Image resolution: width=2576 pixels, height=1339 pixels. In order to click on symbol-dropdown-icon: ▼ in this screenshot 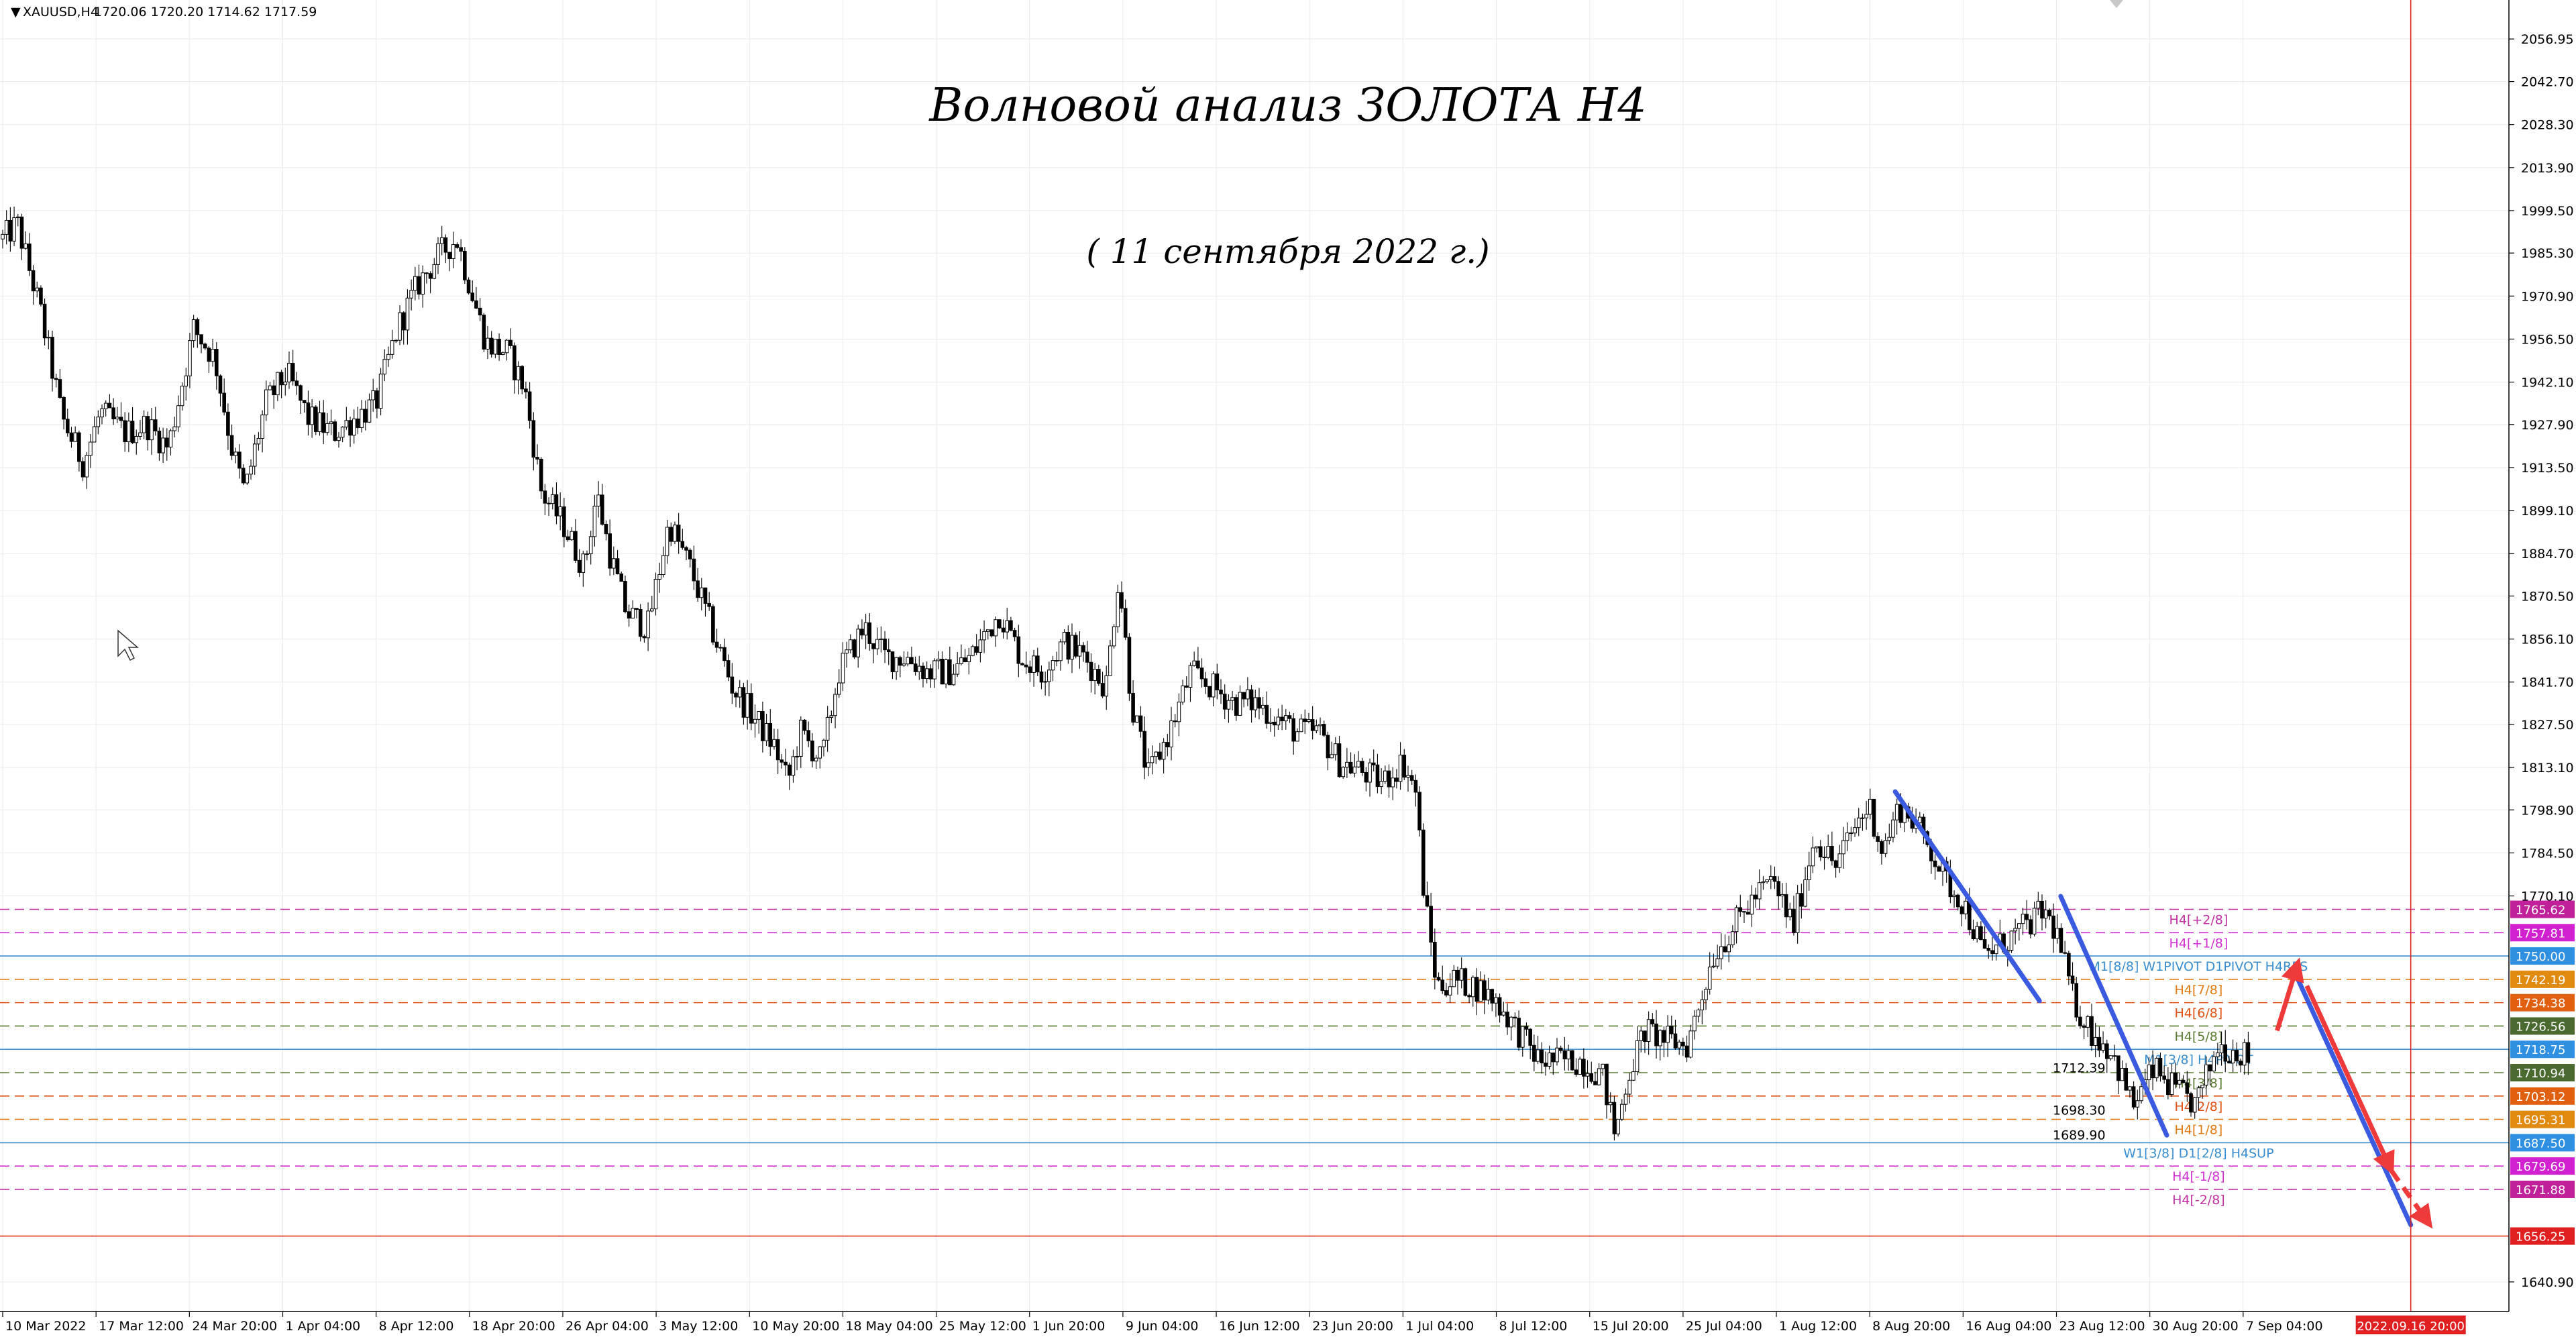, I will do `click(16, 12)`.